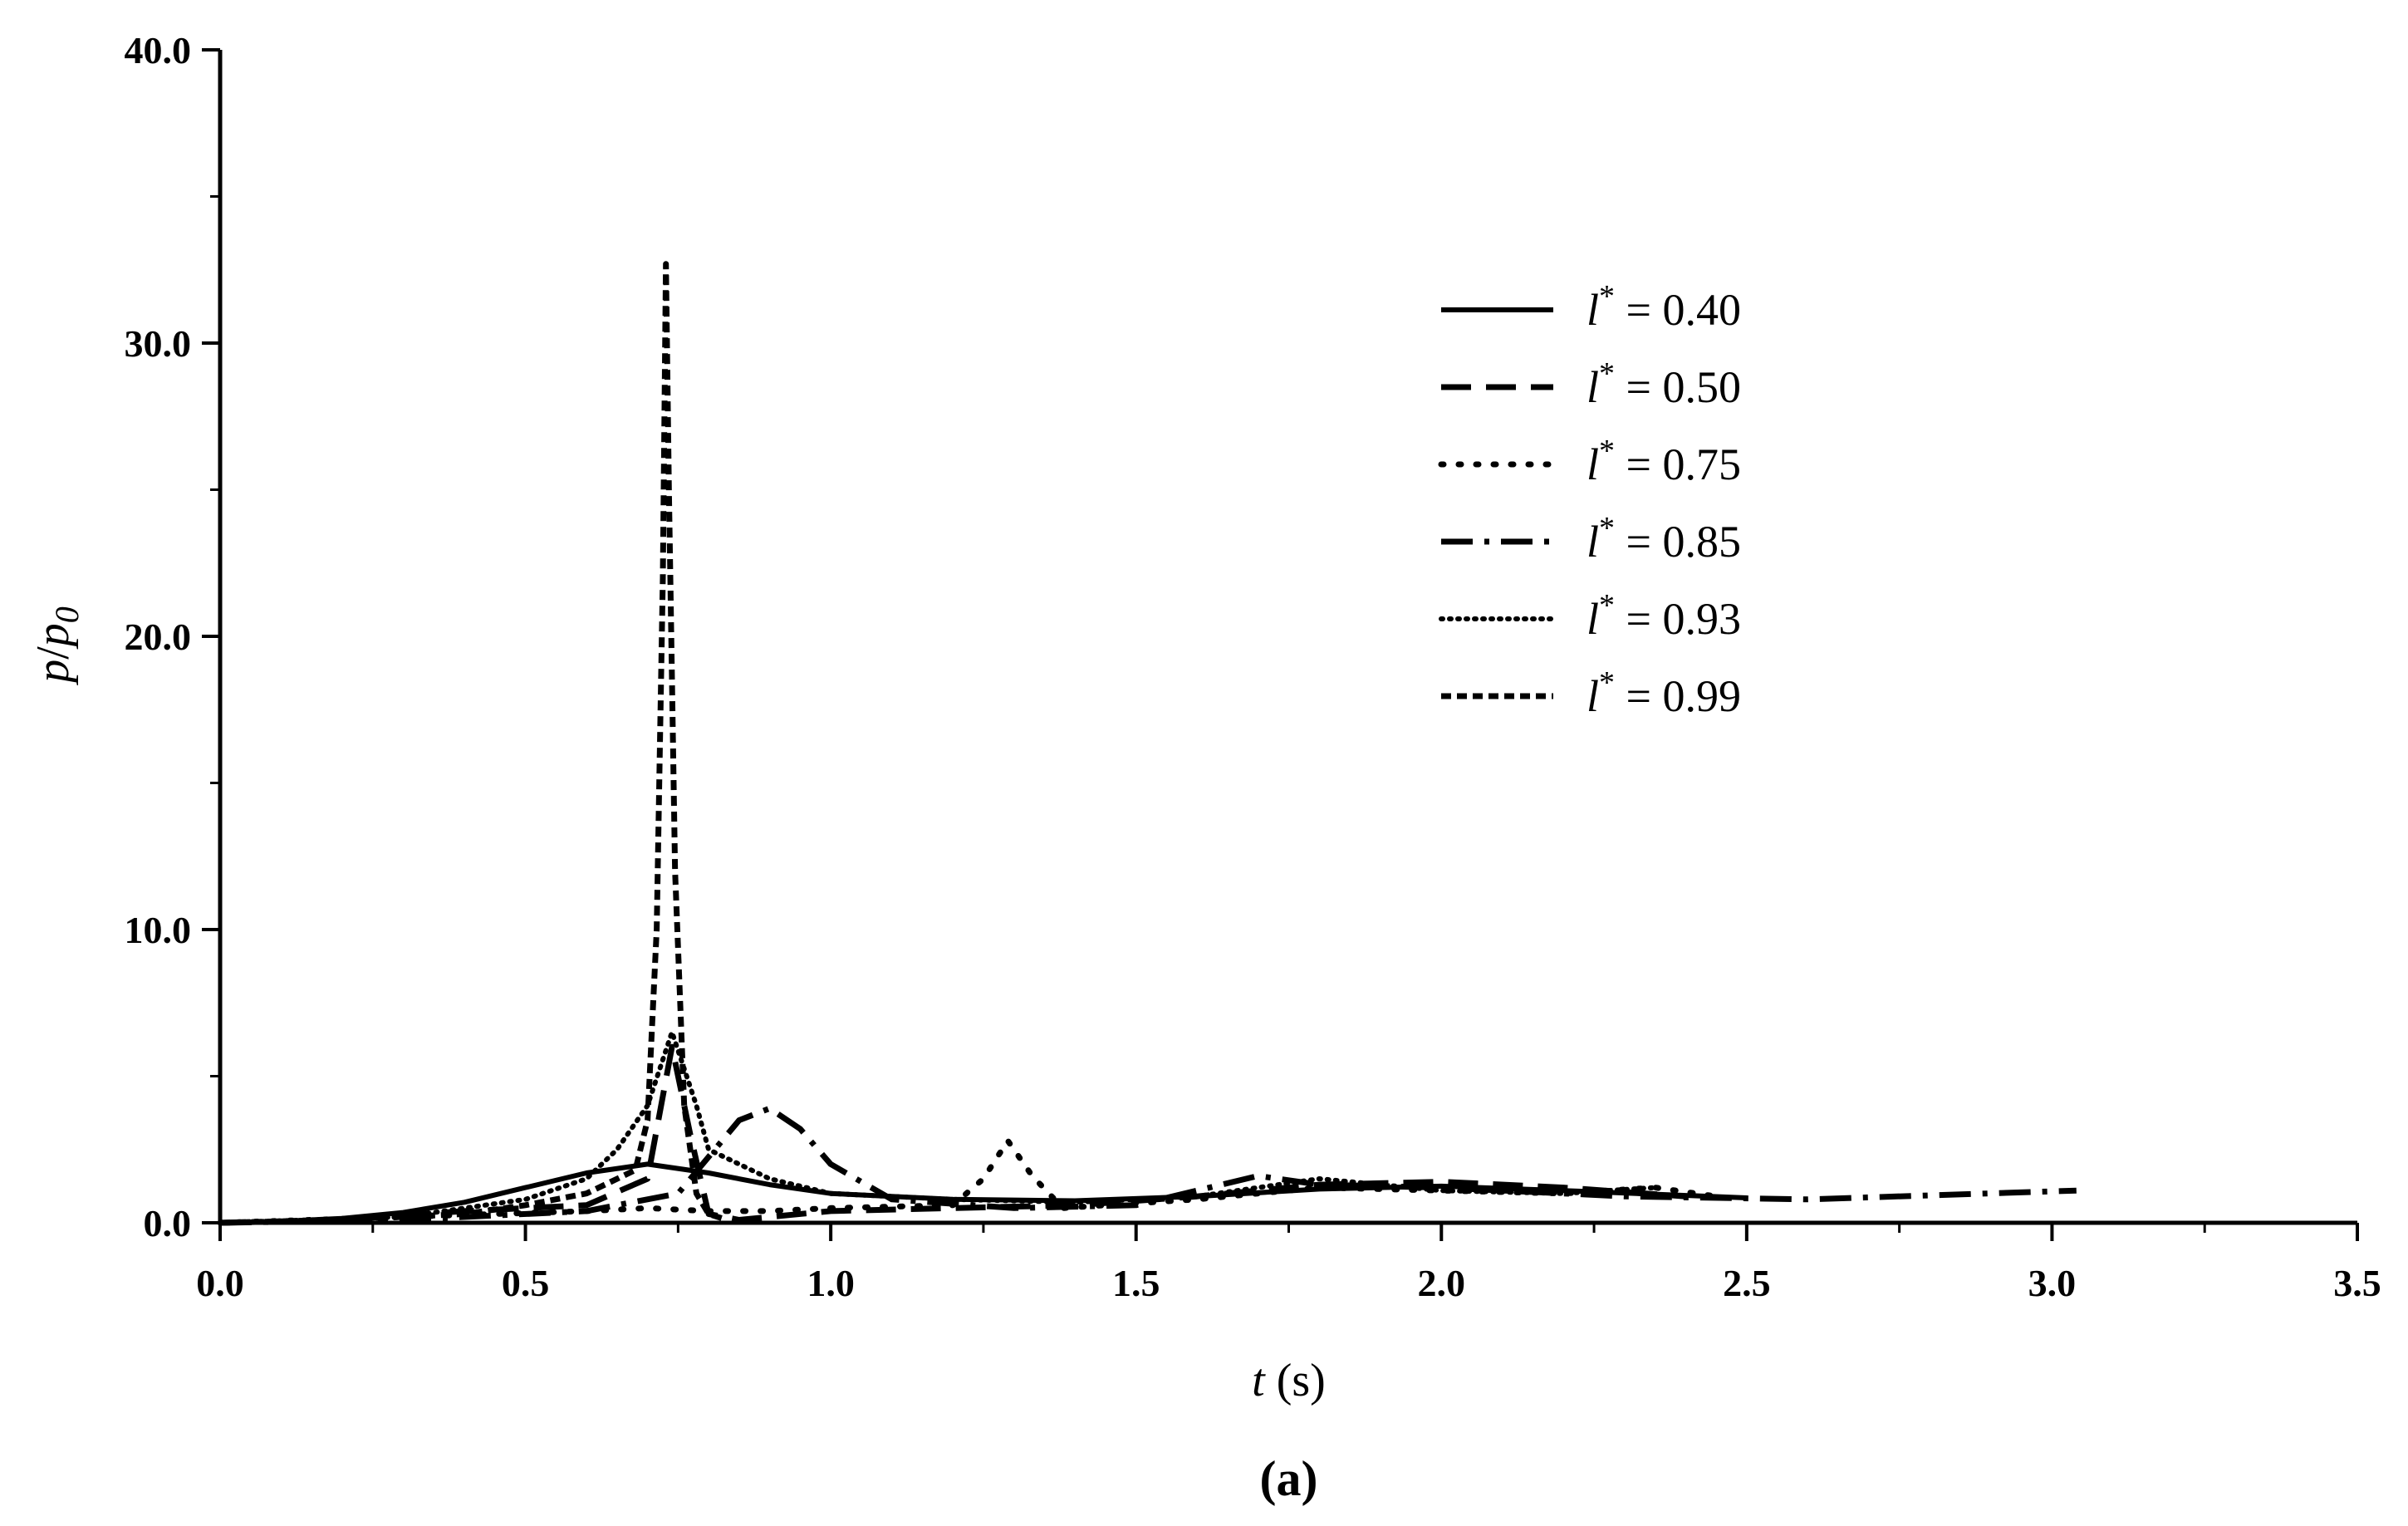 The width and height of the screenshot is (2408, 1526). I want to click on legend-entry-1: l* = 0.40, so click(1664, 307).